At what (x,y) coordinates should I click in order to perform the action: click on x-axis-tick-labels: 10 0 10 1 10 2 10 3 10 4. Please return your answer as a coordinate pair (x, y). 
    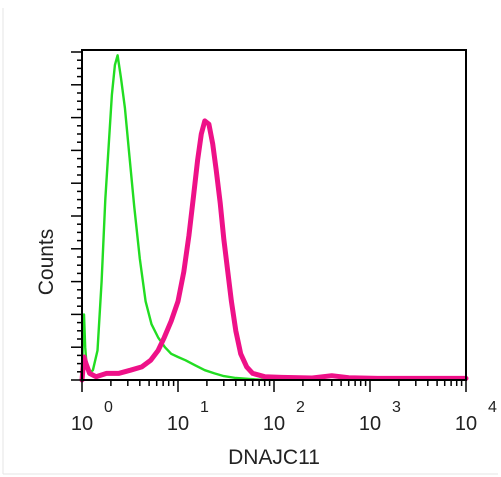
    Looking at the image, I should click on (284, 417).